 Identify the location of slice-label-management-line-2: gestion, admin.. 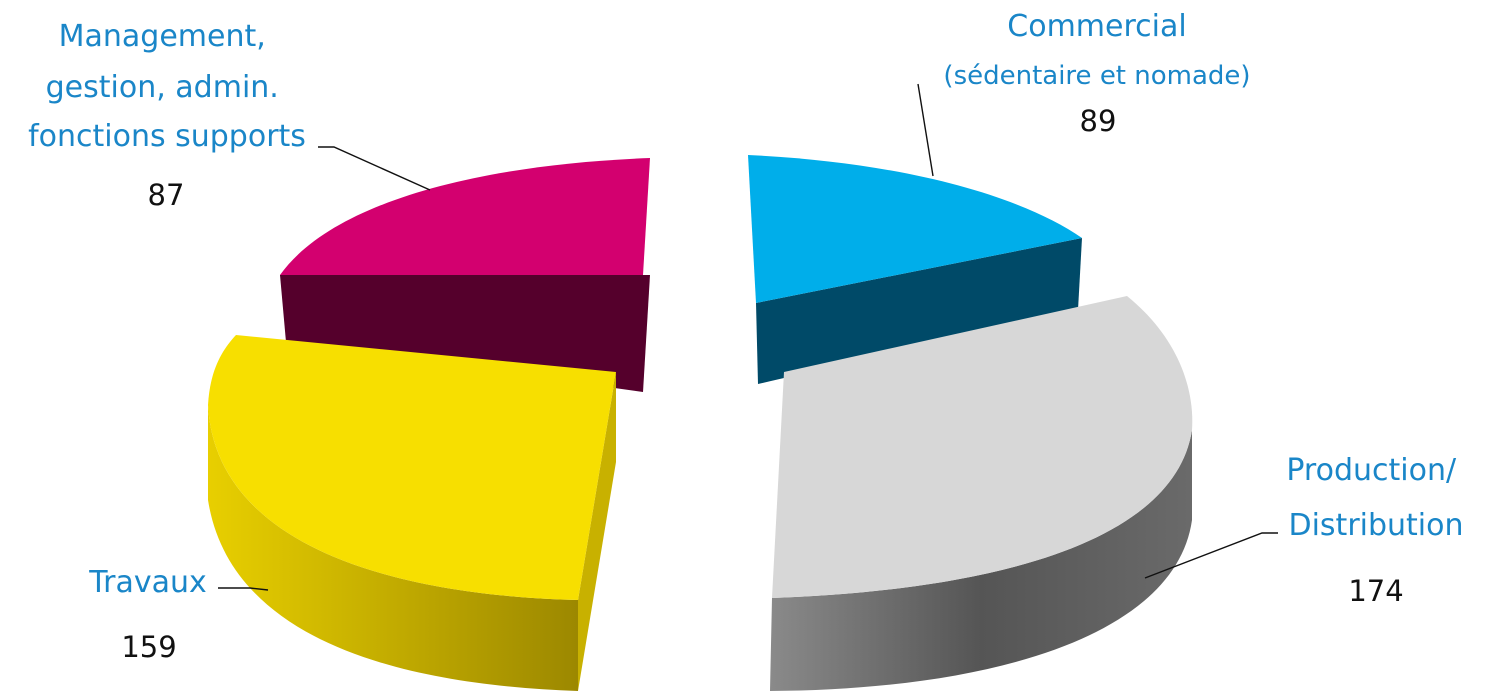
(162, 87).